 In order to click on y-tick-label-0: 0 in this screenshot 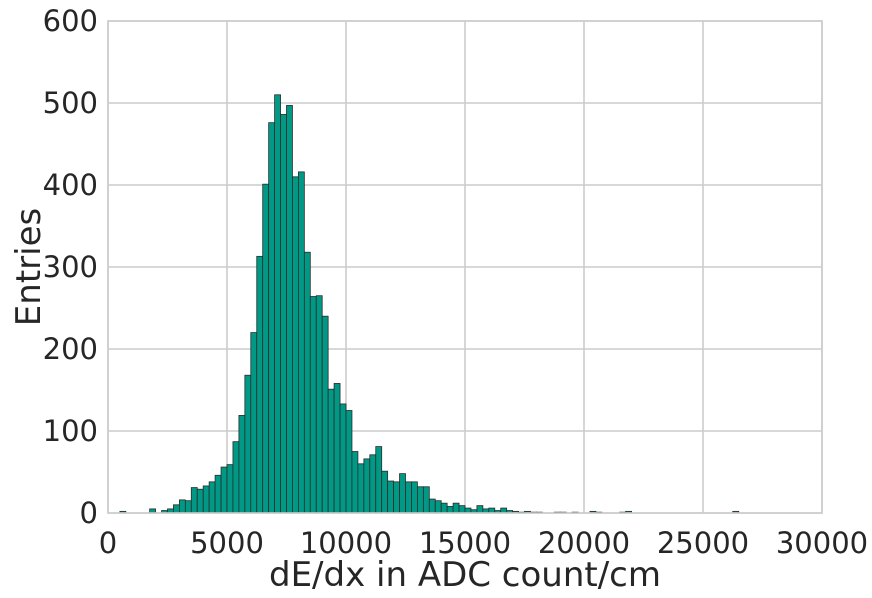, I will do `click(89, 513)`.